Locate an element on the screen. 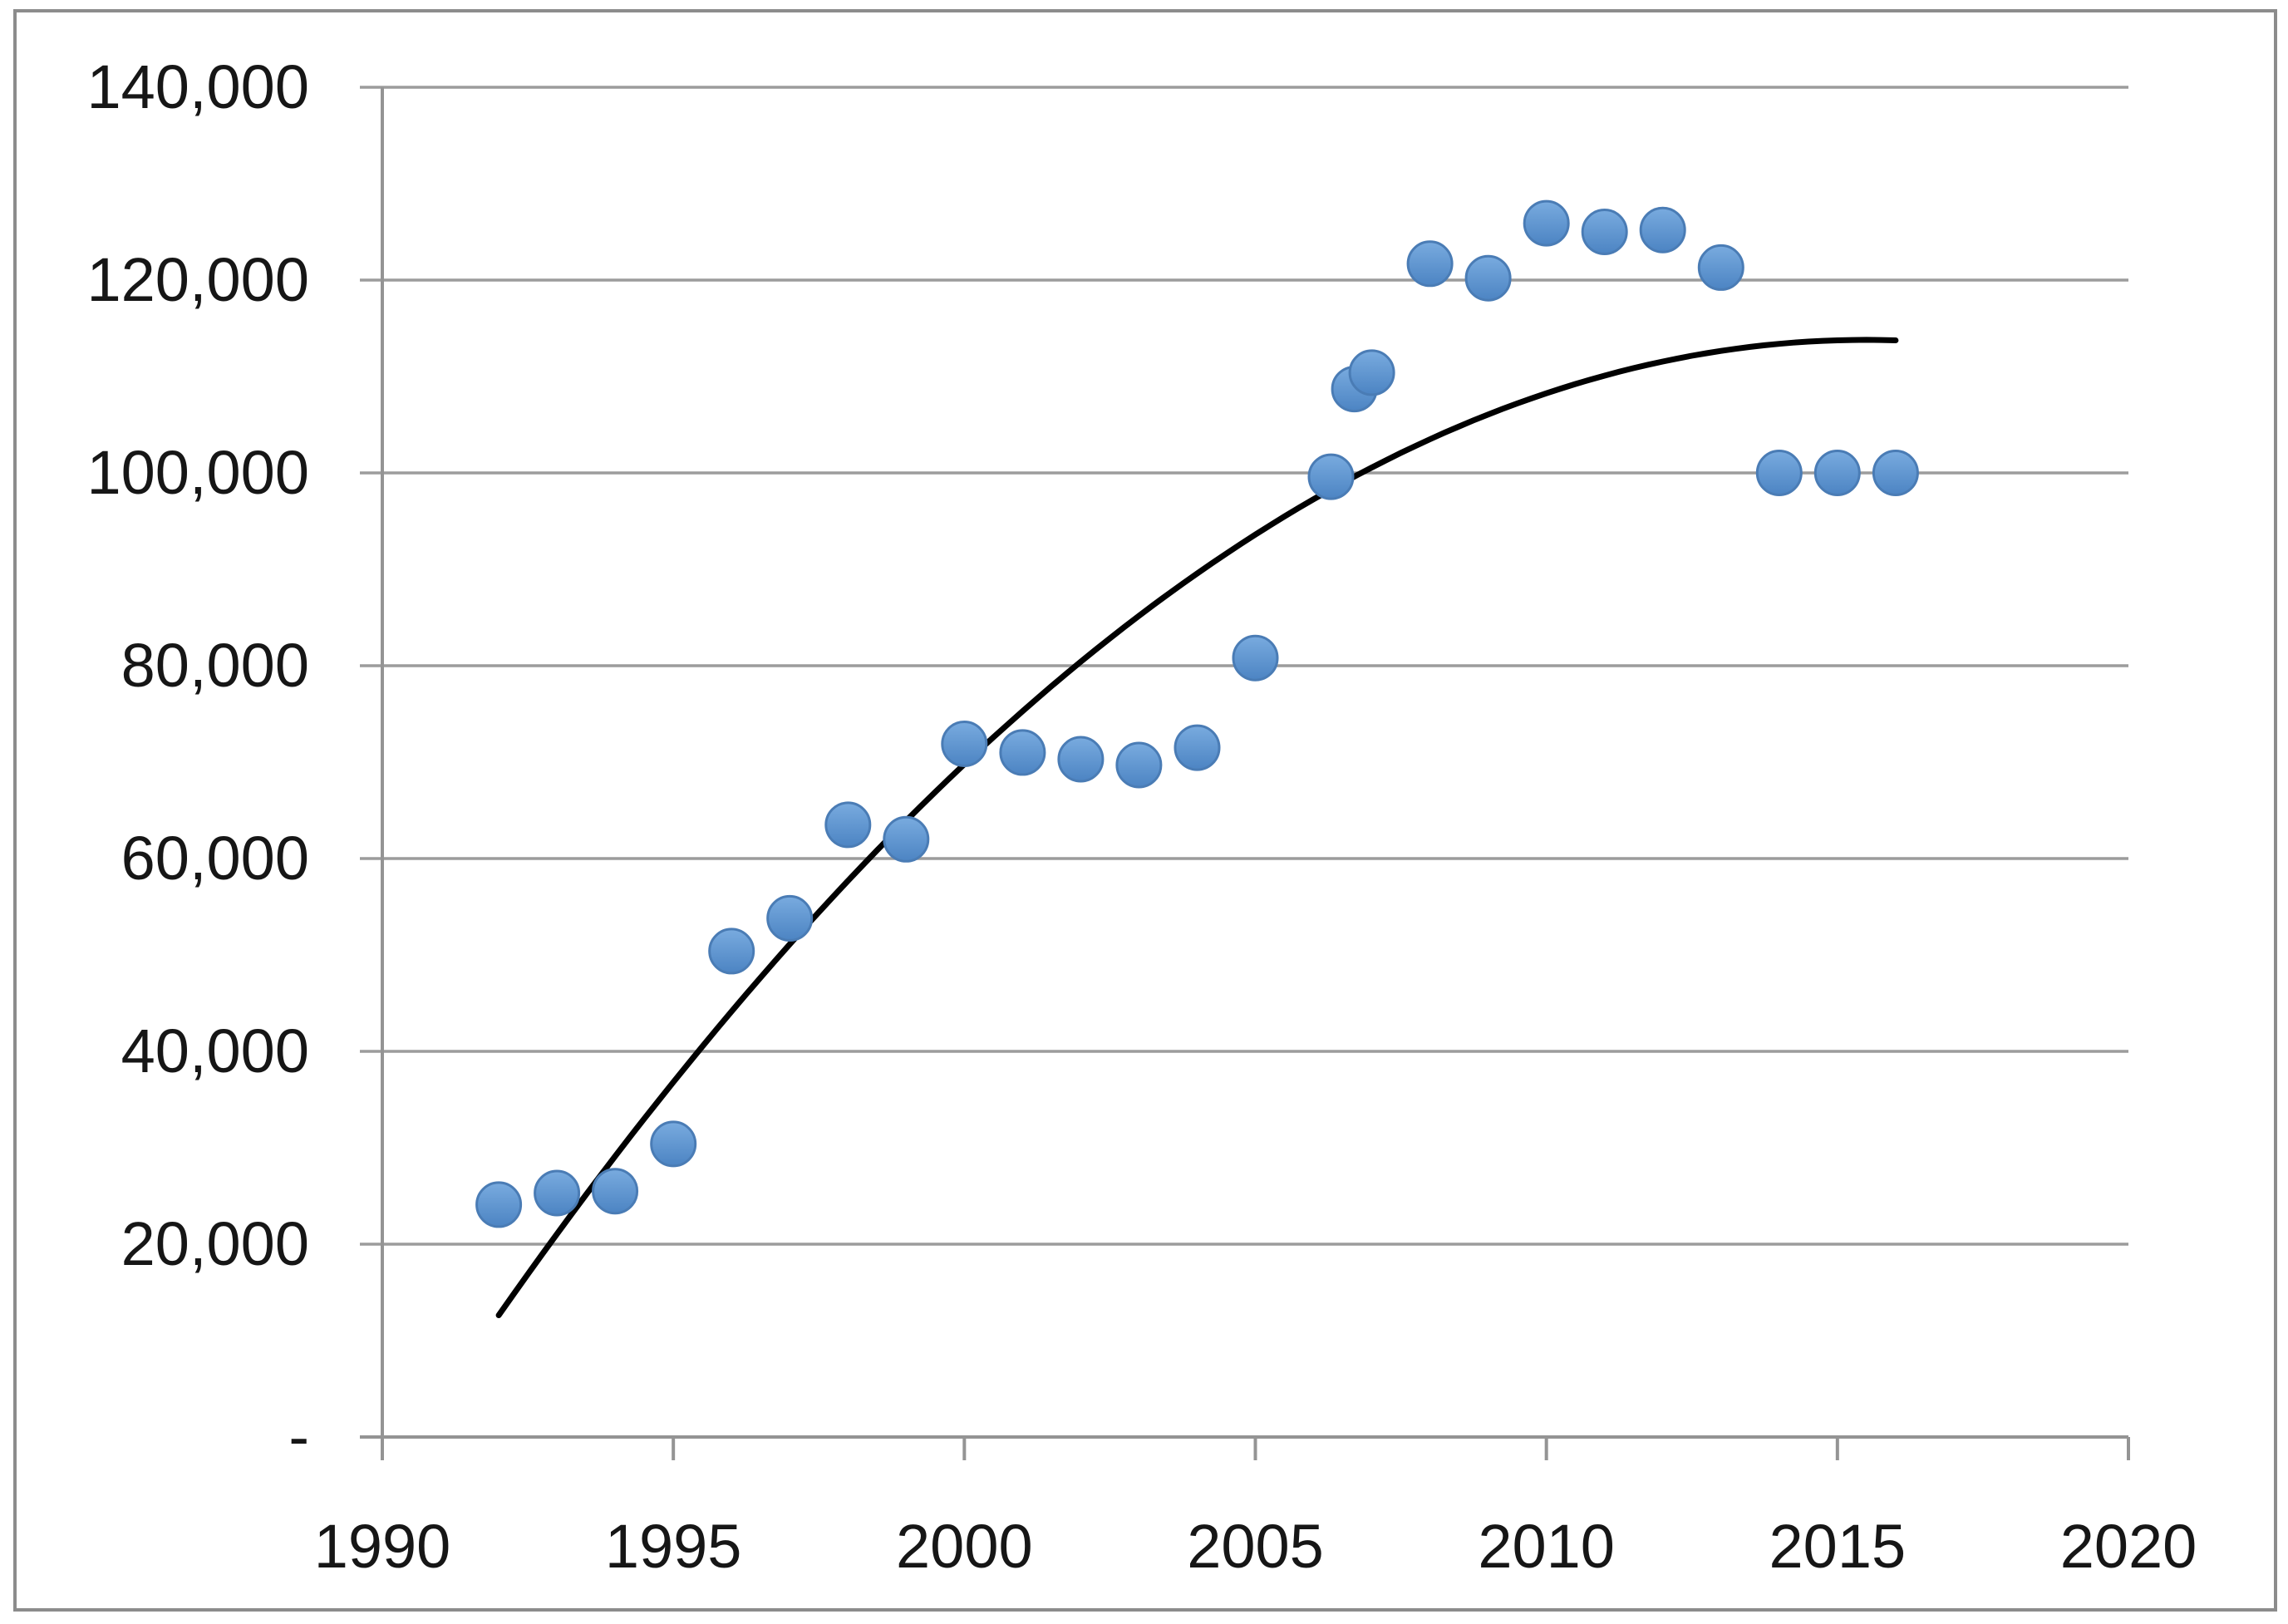  x-tick-label: 1995 is located at coordinates (673, 1546).